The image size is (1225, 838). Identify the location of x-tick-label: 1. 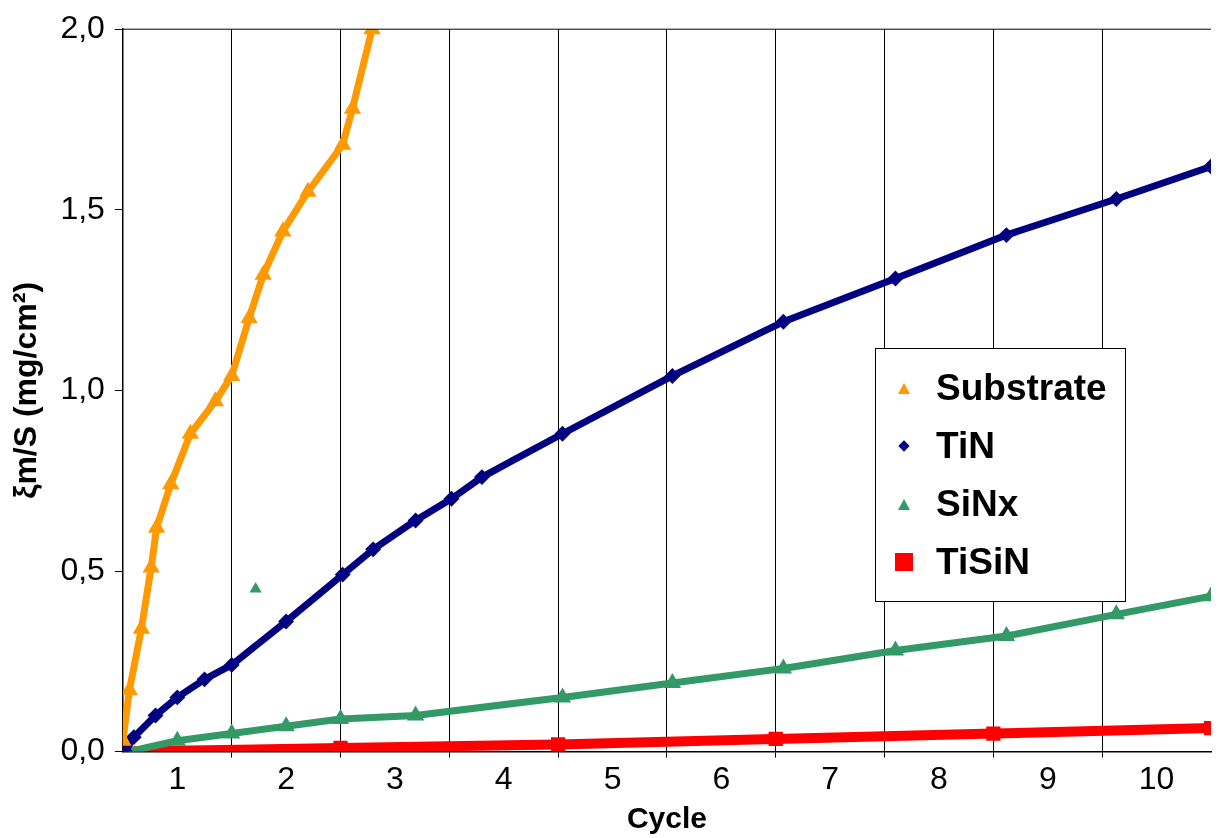
(177, 777).